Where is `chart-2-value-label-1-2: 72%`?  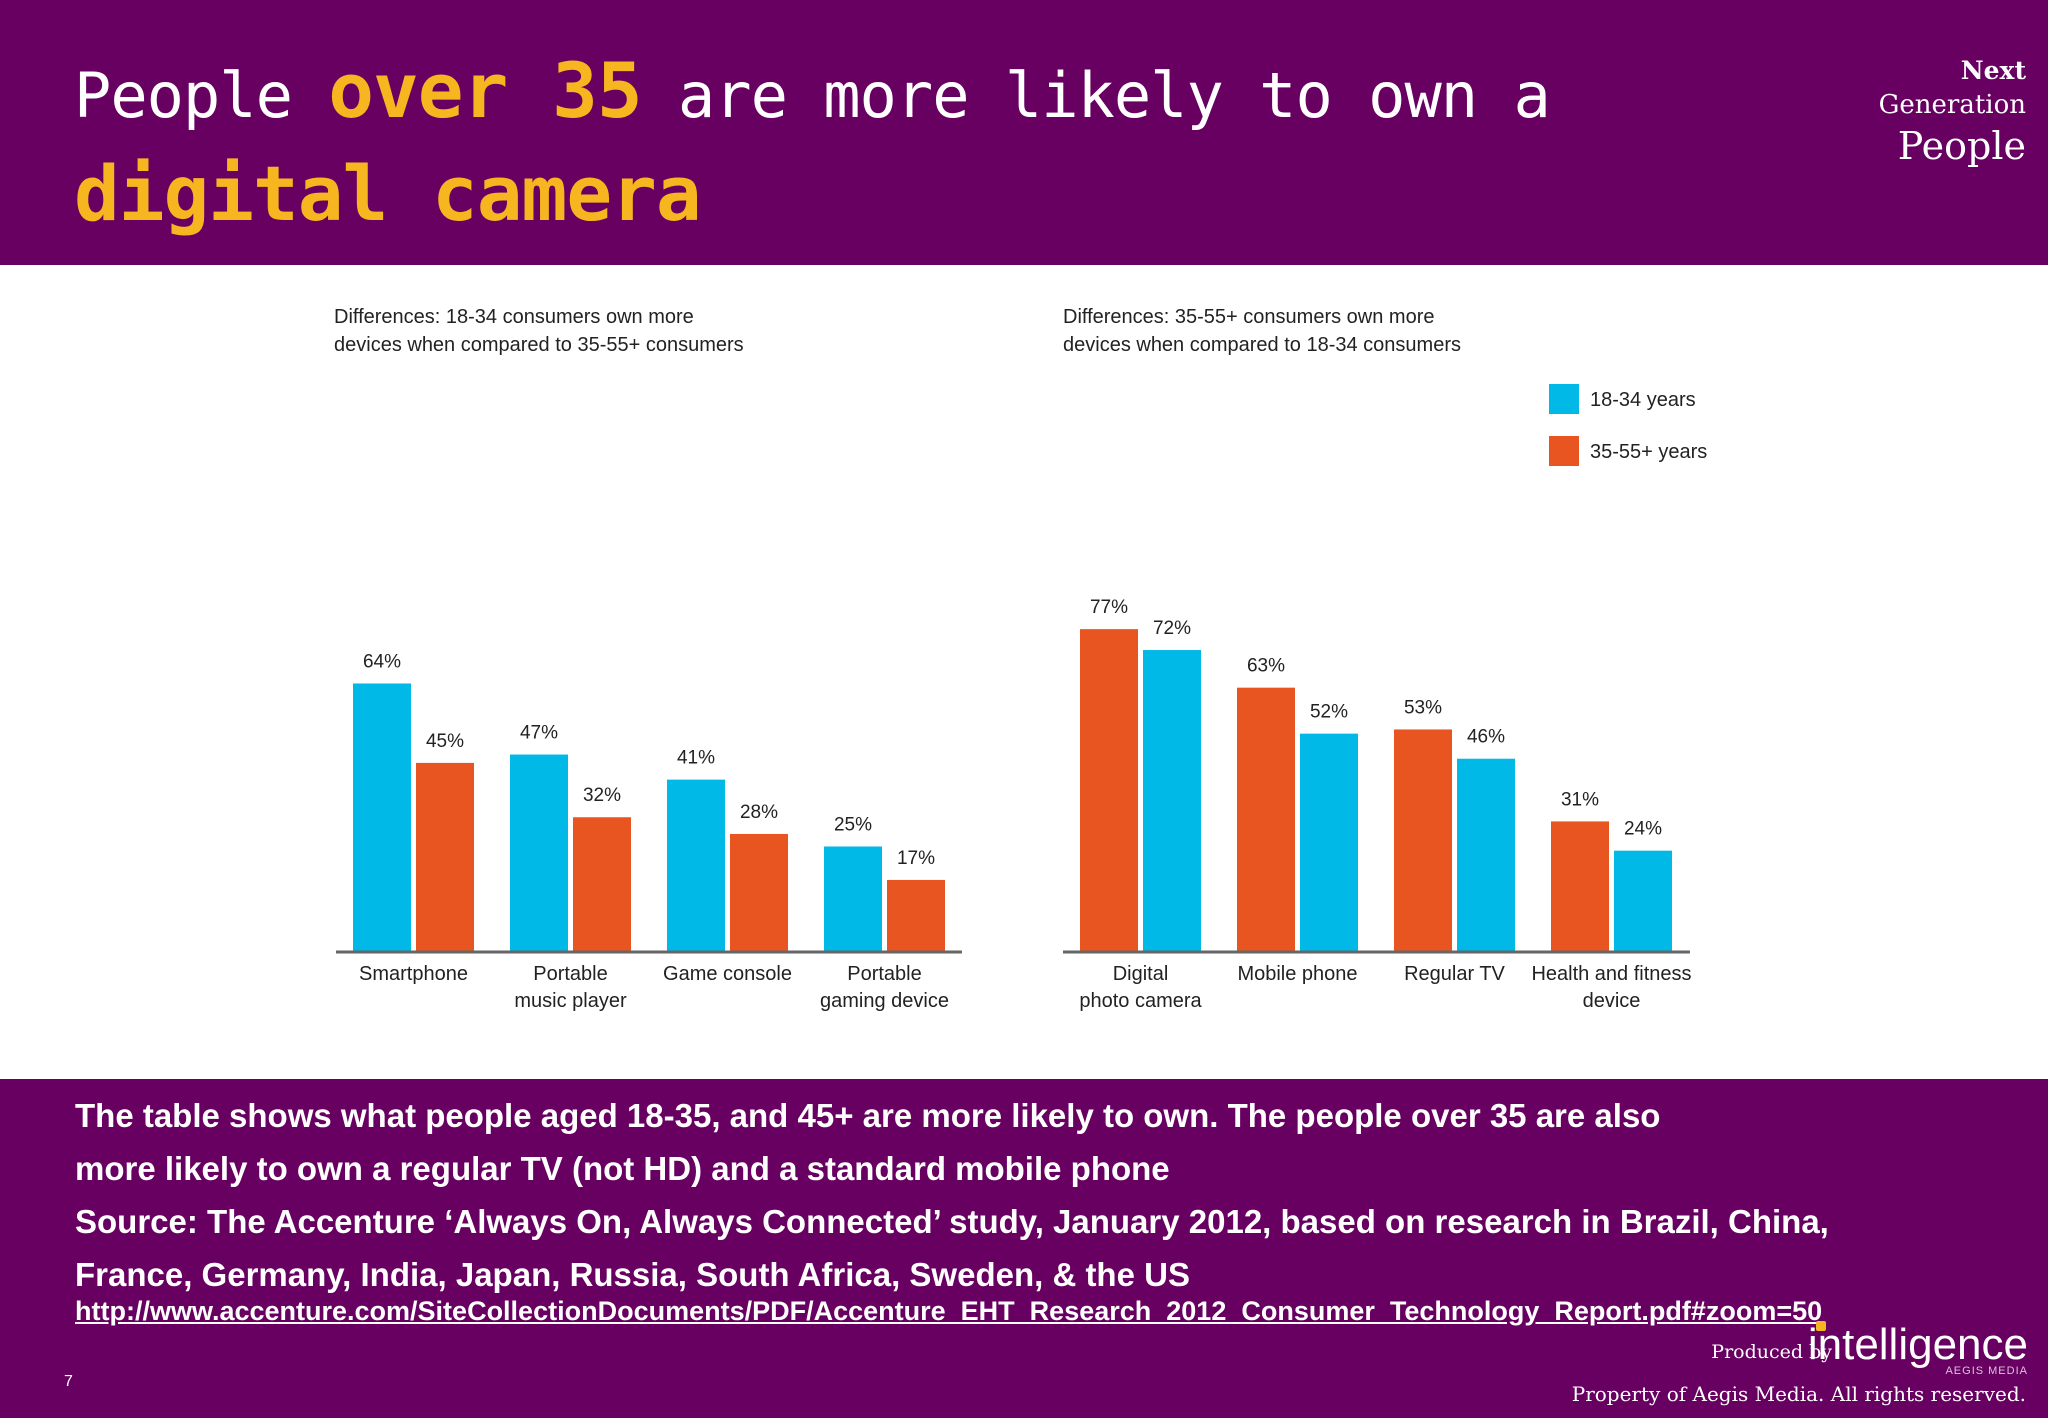
chart-2-value-label-1-2: 72% is located at coordinates (1172, 628).